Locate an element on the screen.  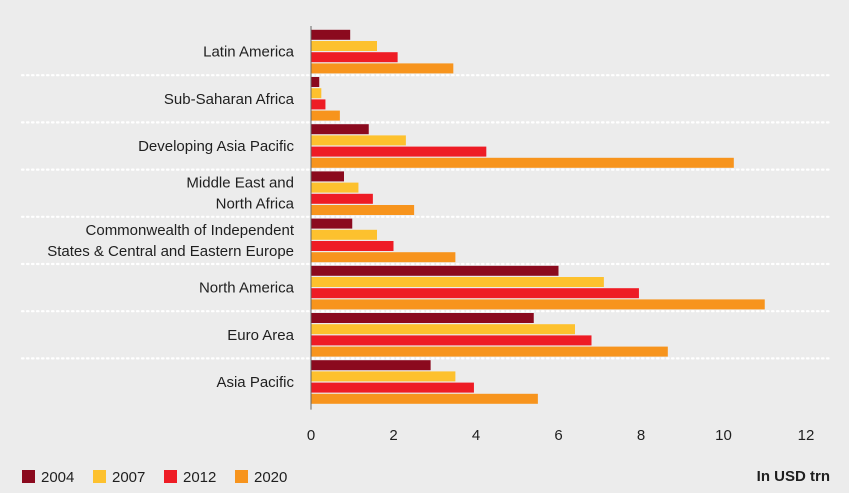
category-label: Euro Area is located at coordinates (260, 335).